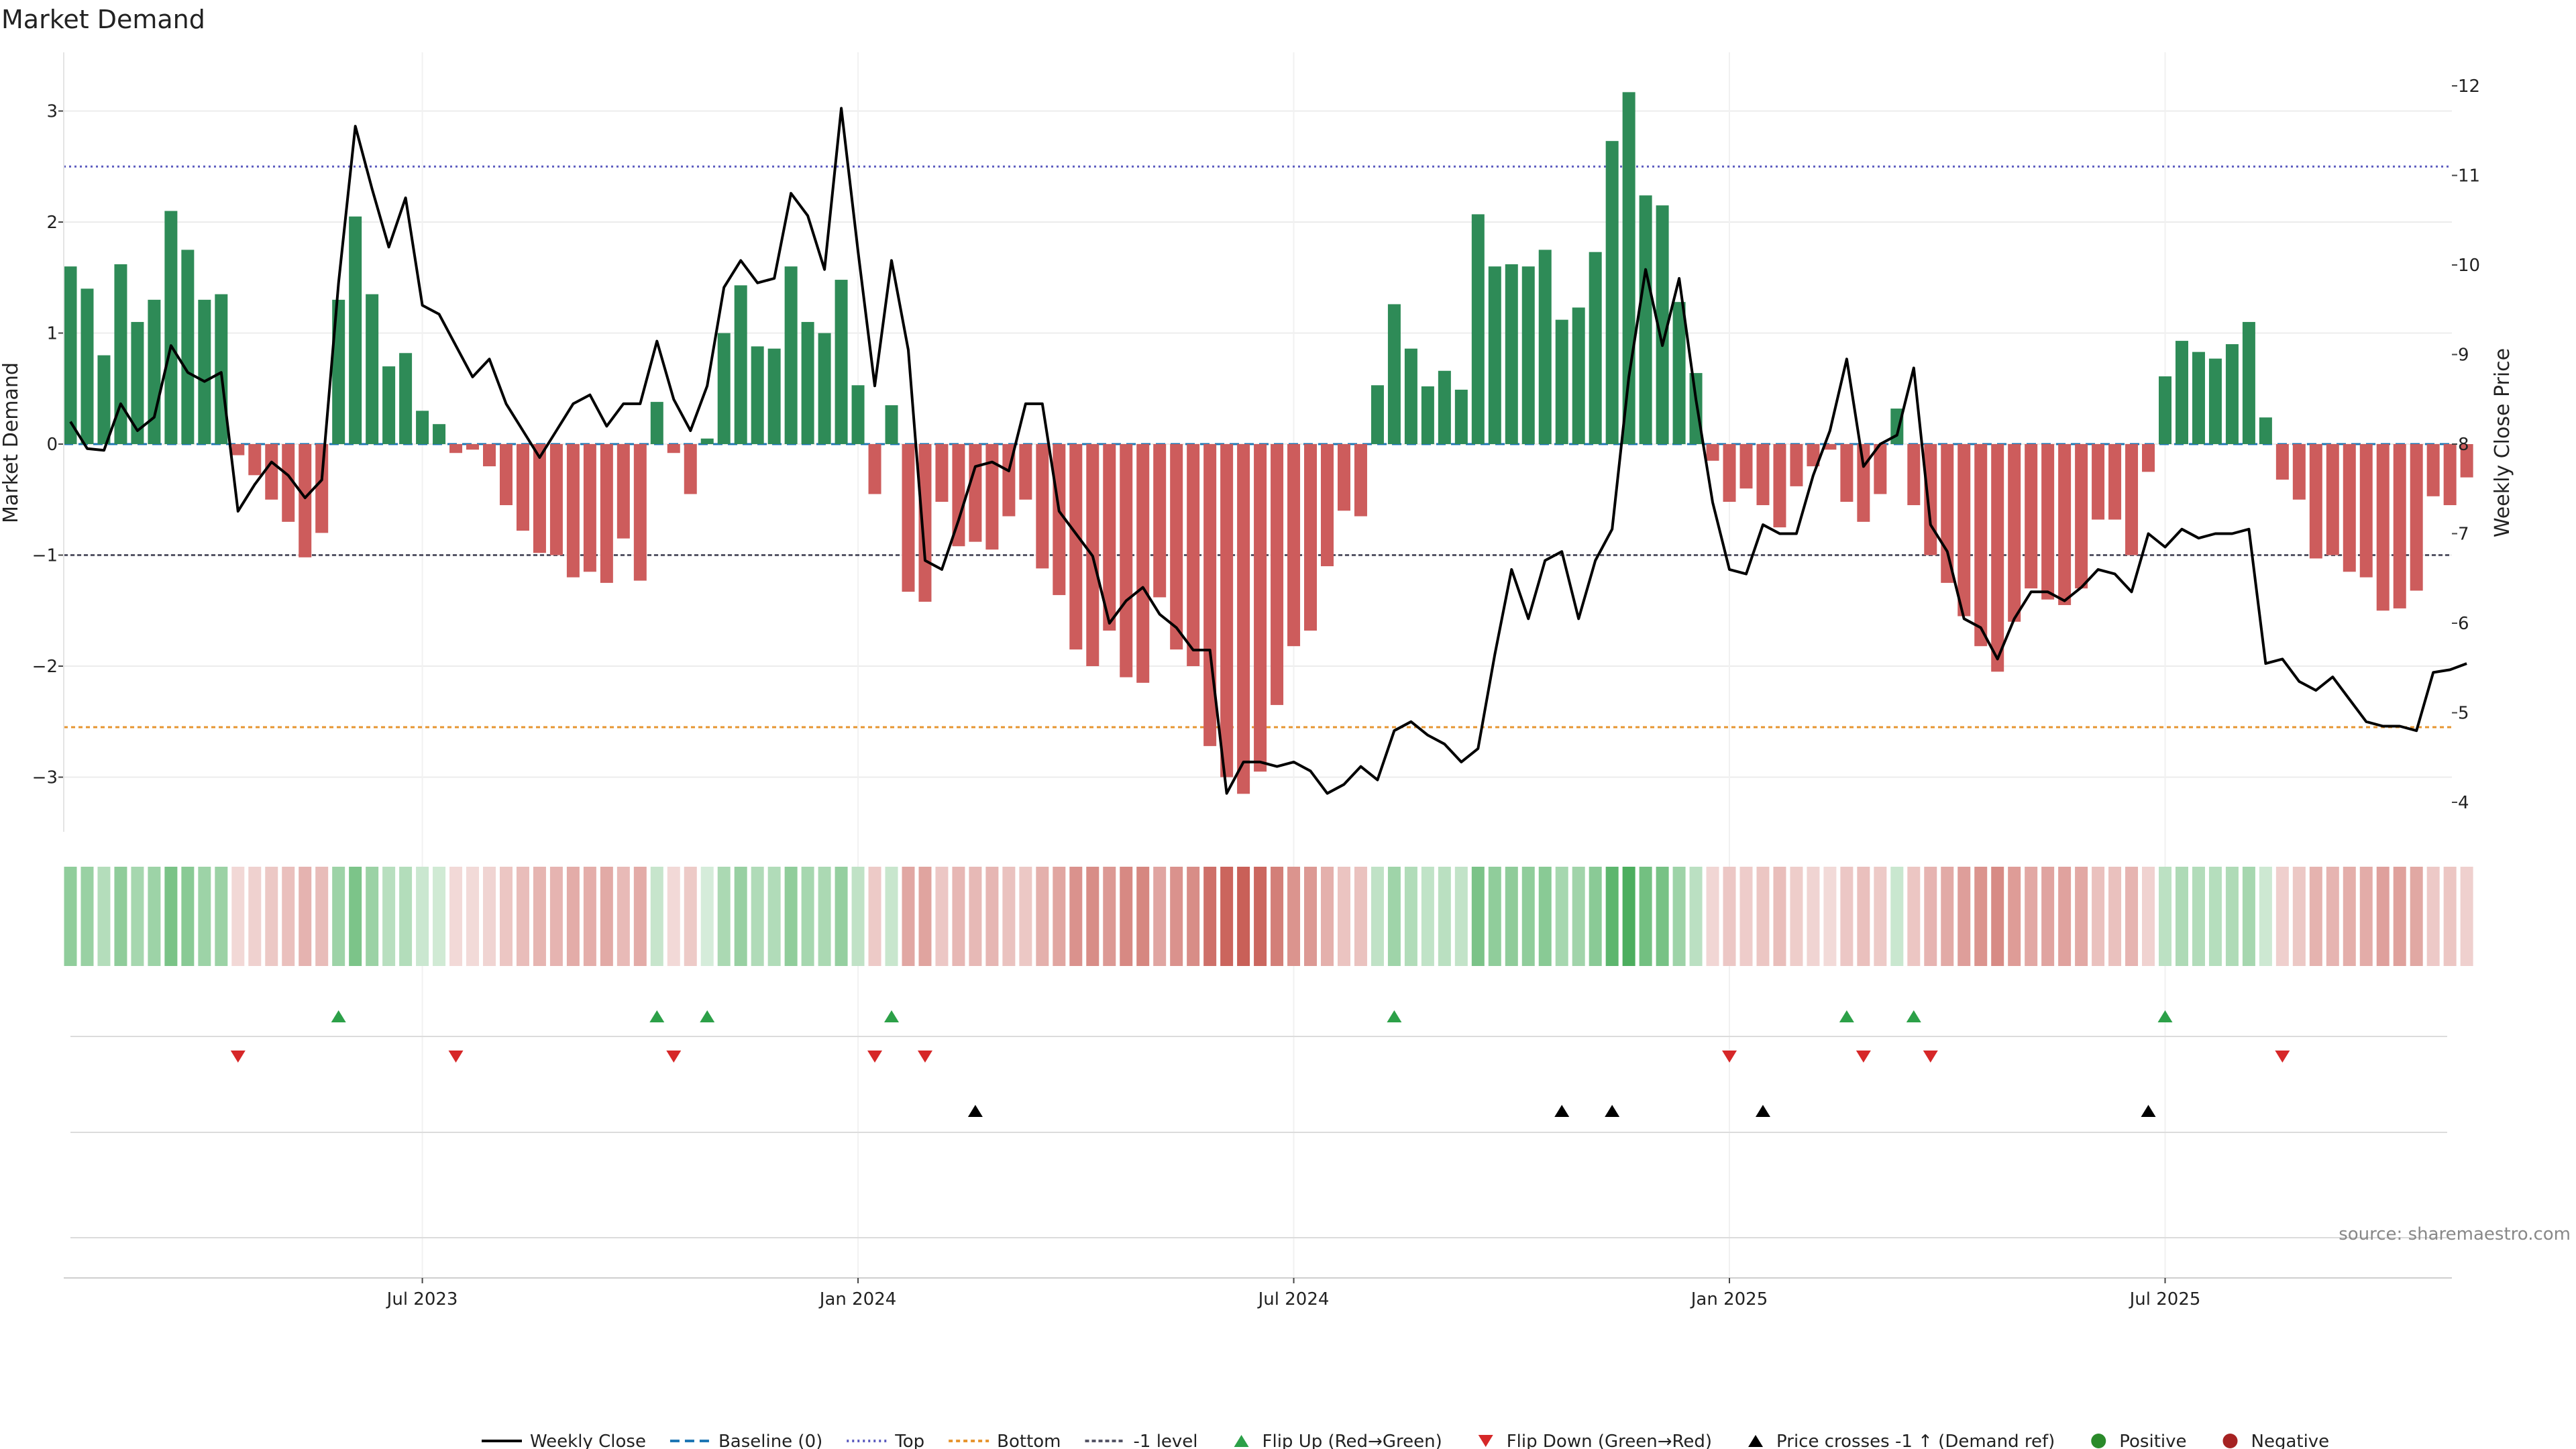  I want to click on right-tick-label: 6, so click(2463, 624).